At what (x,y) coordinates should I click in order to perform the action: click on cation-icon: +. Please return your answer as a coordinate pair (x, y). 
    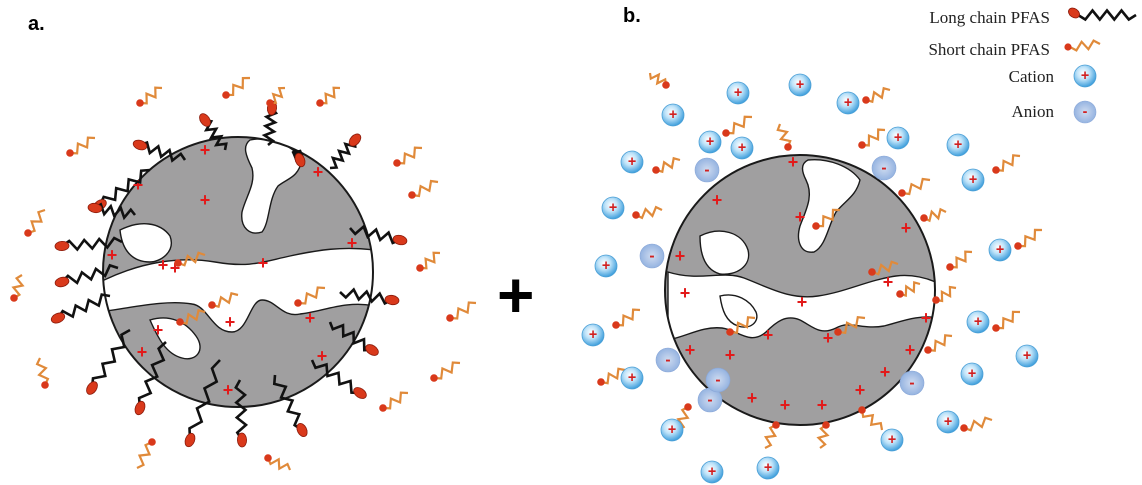
    Looking at the image, I should click on (1085, 76).